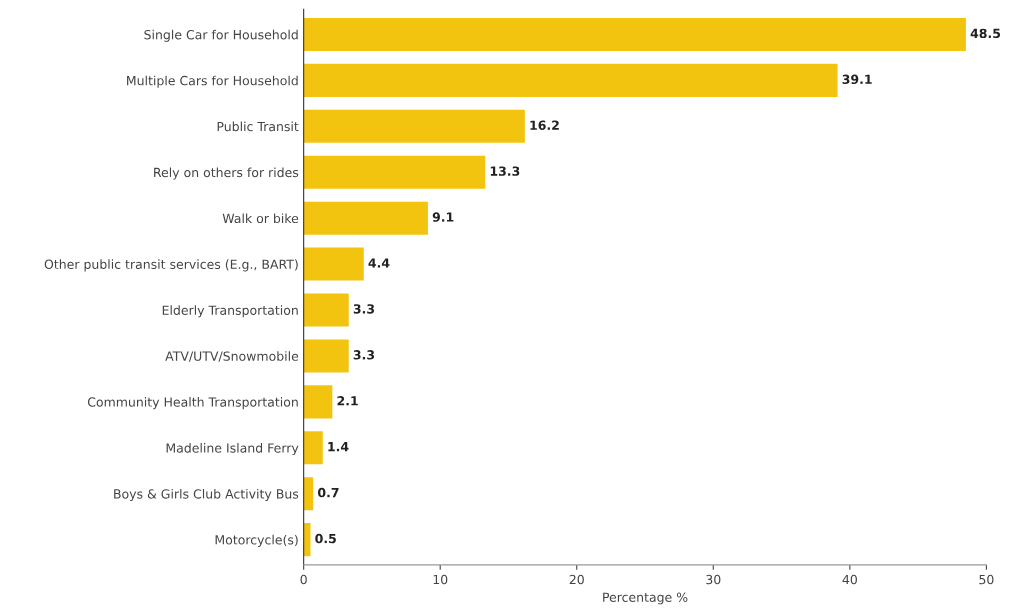  Describe the element at coordinates (645, 598) in the screenshot. I see `x-axis-title: Percentage %` at that location.